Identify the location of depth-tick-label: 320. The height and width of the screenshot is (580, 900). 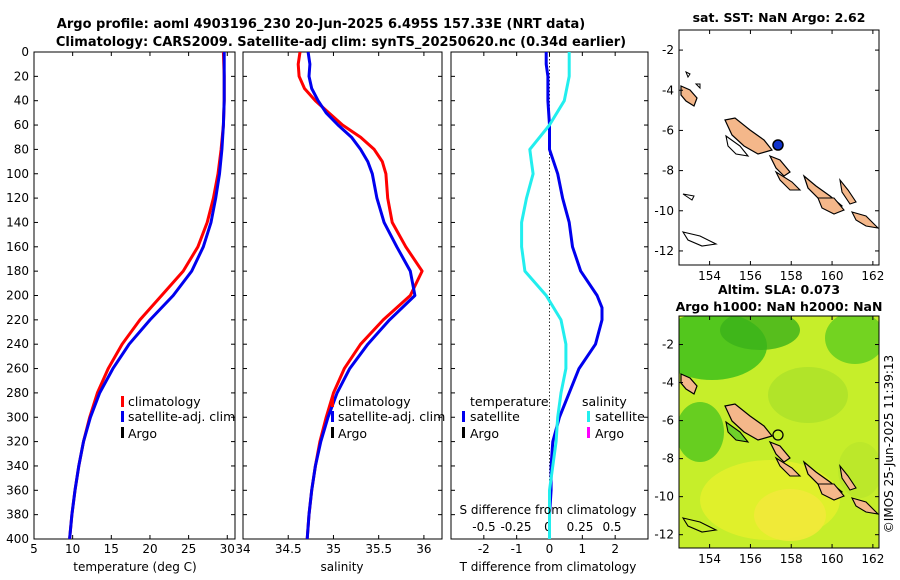
(17, 442).